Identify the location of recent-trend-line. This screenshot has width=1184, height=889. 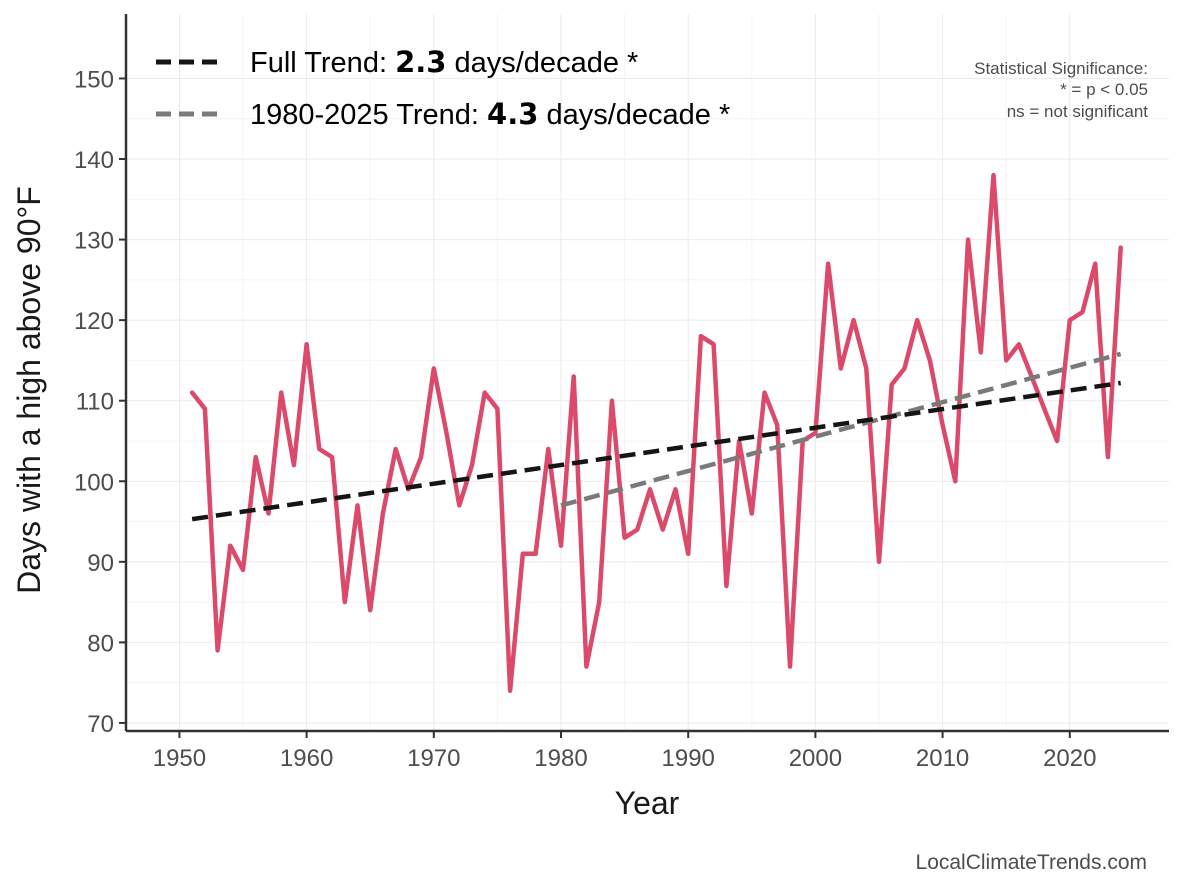
(841, 429).